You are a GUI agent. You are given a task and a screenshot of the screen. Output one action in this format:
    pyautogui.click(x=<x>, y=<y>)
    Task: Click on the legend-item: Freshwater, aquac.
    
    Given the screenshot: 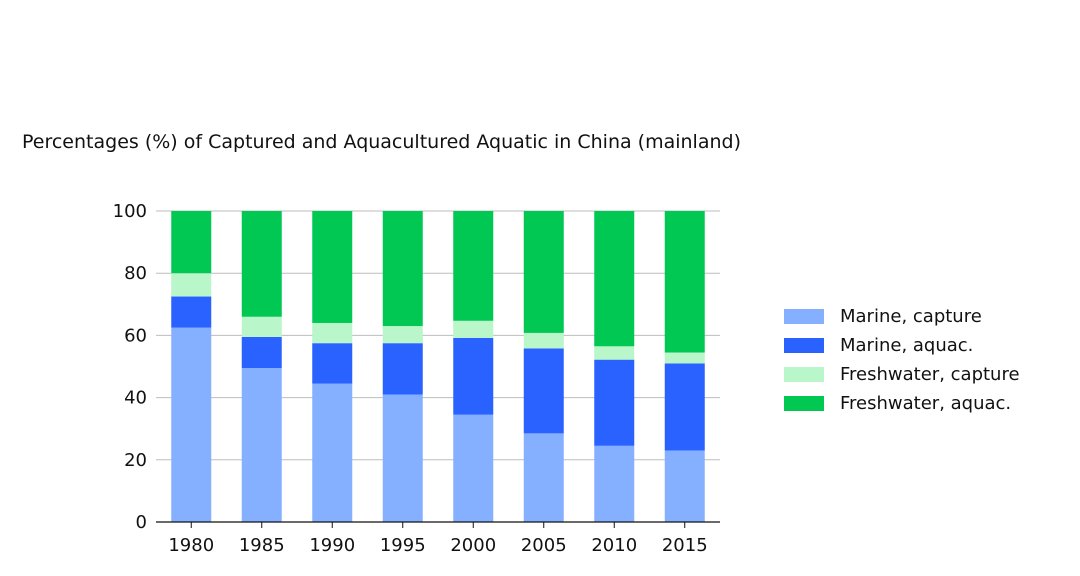 What is the action you would take?
    pyautogui.click(x=902, y=403)
    